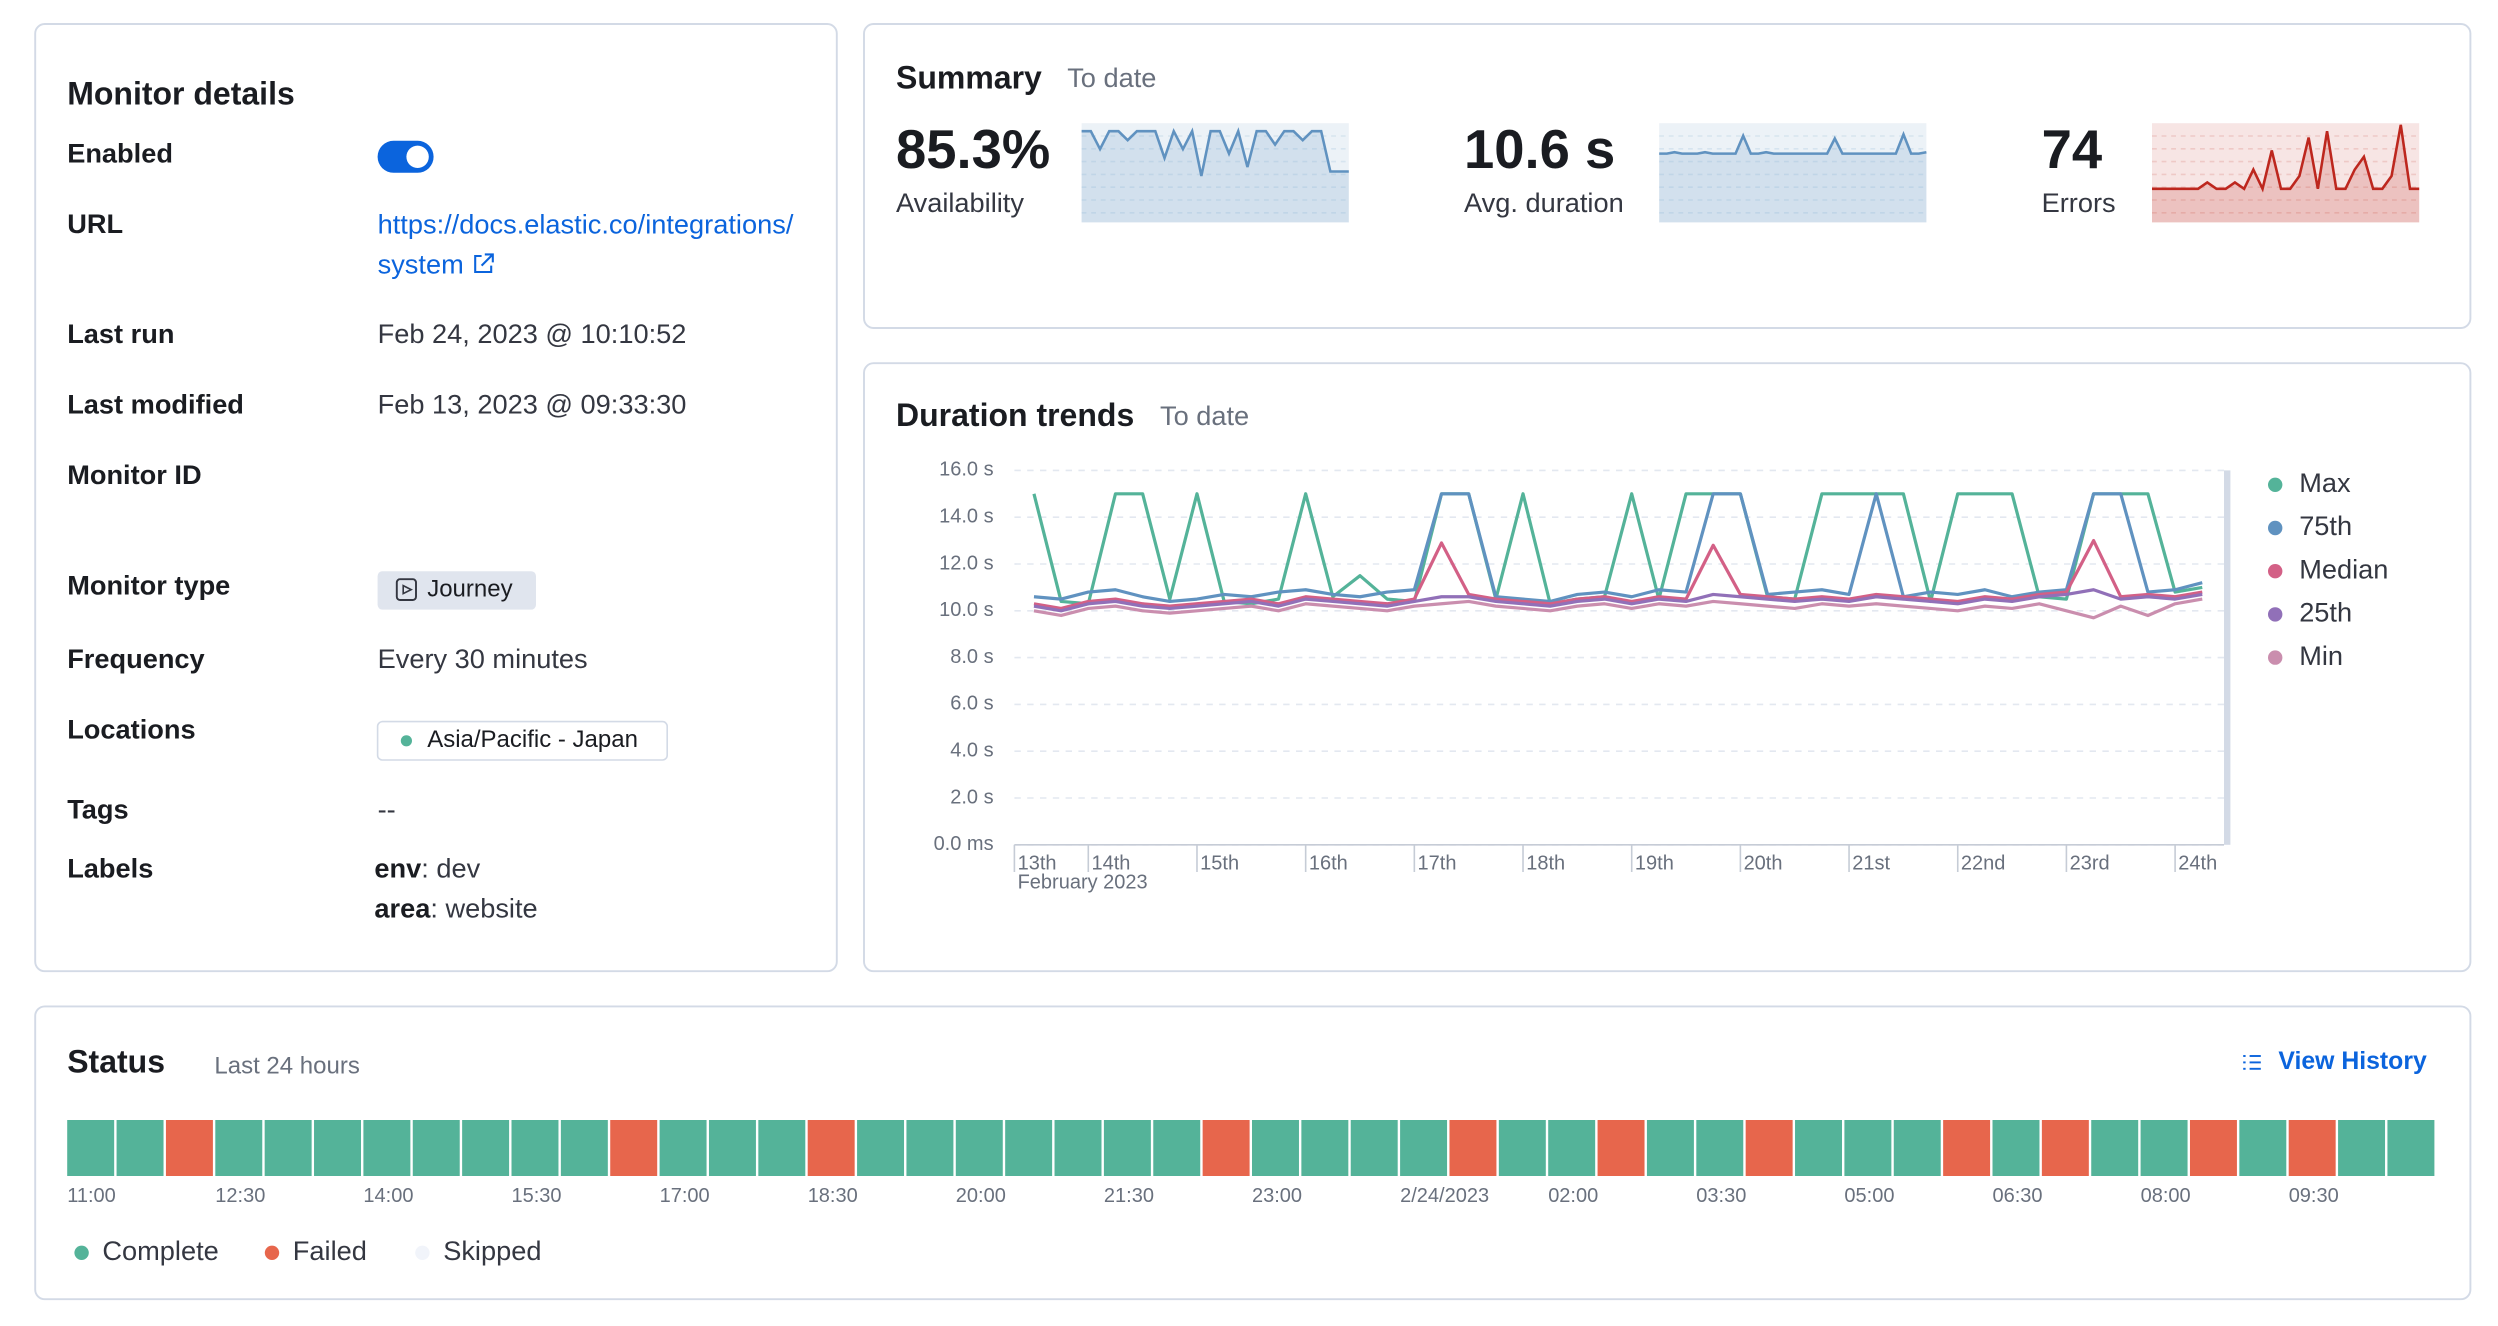 This screenshot has height=1326, width=2498. I want to click on y-tick-label: 16.0 s, so click(966, 470).